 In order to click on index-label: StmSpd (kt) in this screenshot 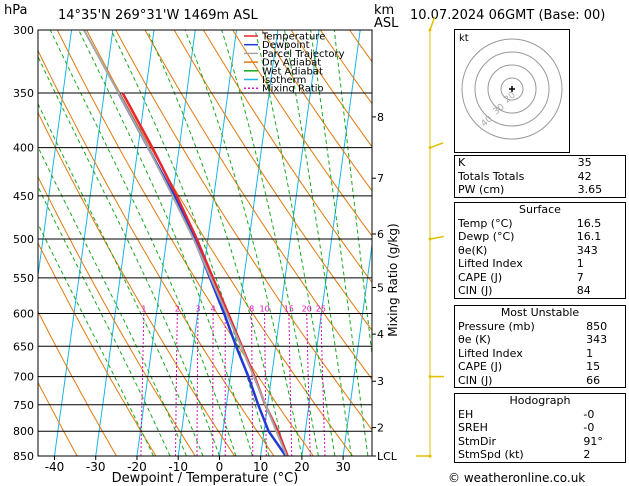, I will do `click(491, 454)`.